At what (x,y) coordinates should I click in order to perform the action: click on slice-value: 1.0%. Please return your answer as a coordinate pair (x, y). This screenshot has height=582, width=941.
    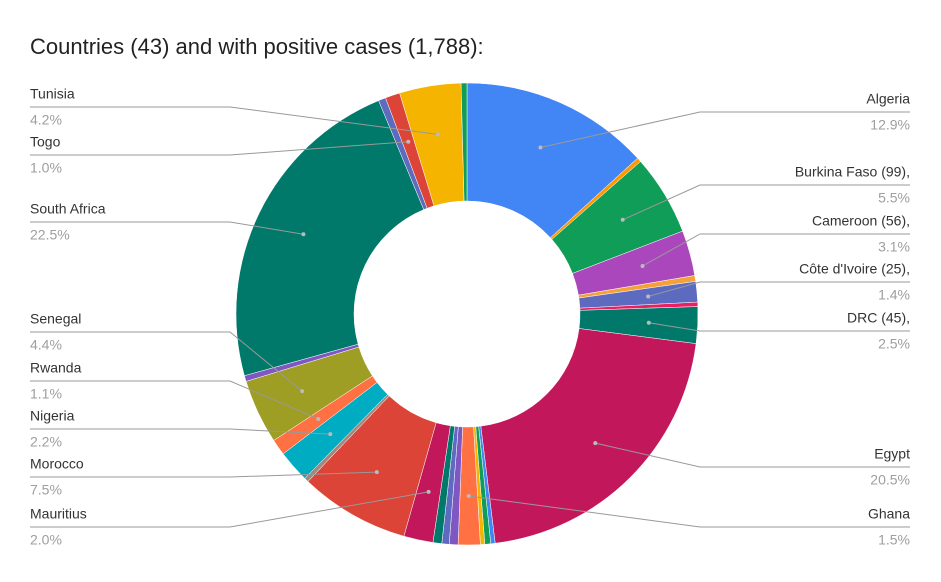
    Looking at the image, I should click on (46, 168).